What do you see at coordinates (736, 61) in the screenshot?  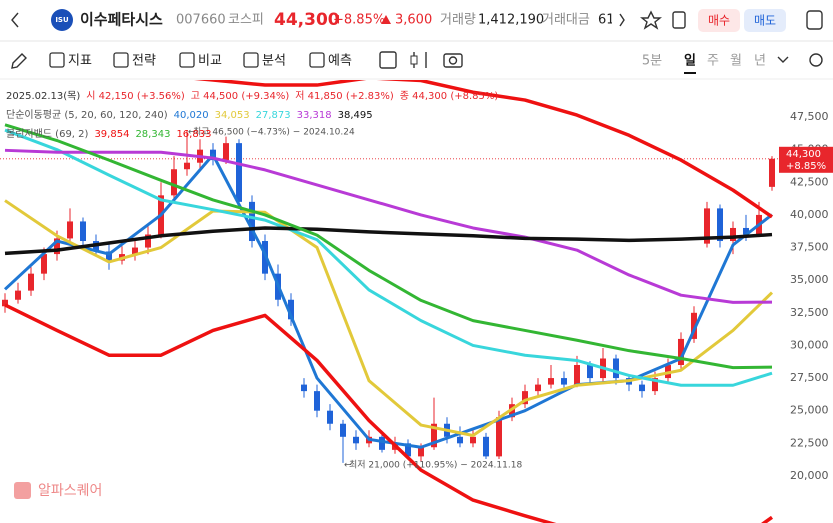 I see `period: 월` at bounding box center [736, 61].